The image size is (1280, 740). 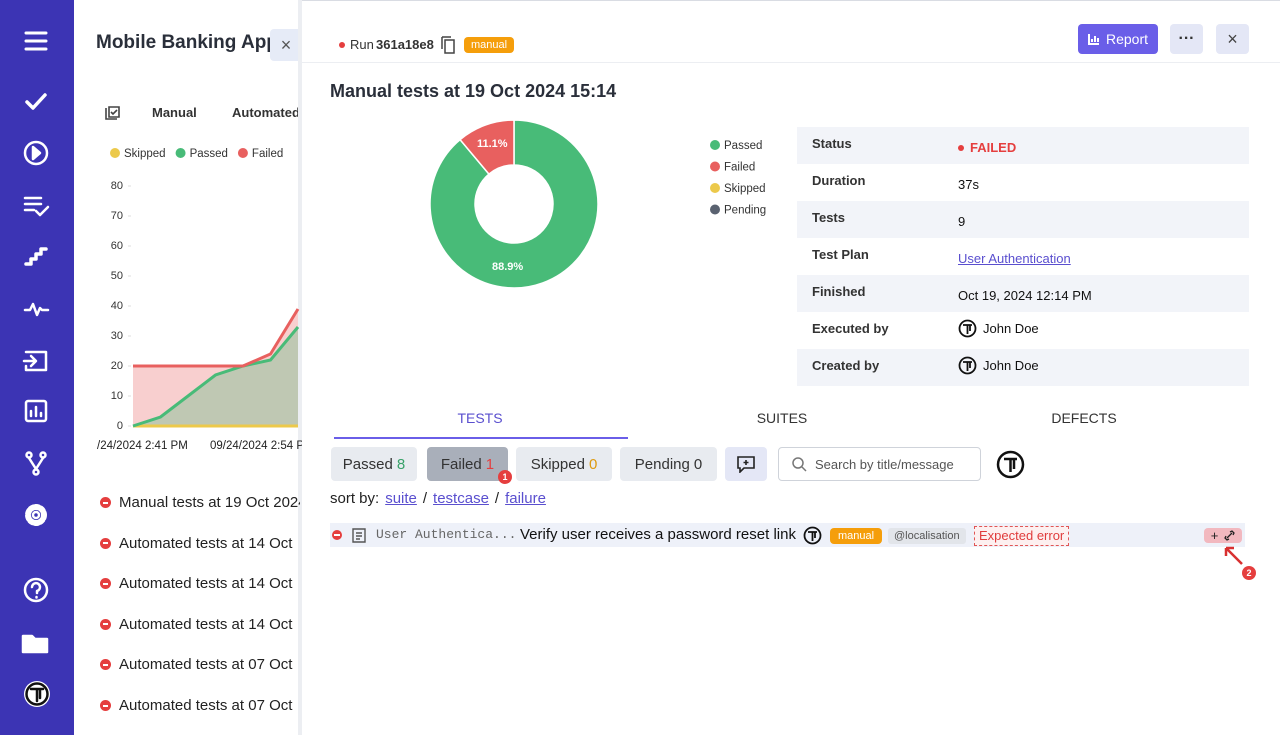 I want to click on header-divider, so click(x=791, y=62).